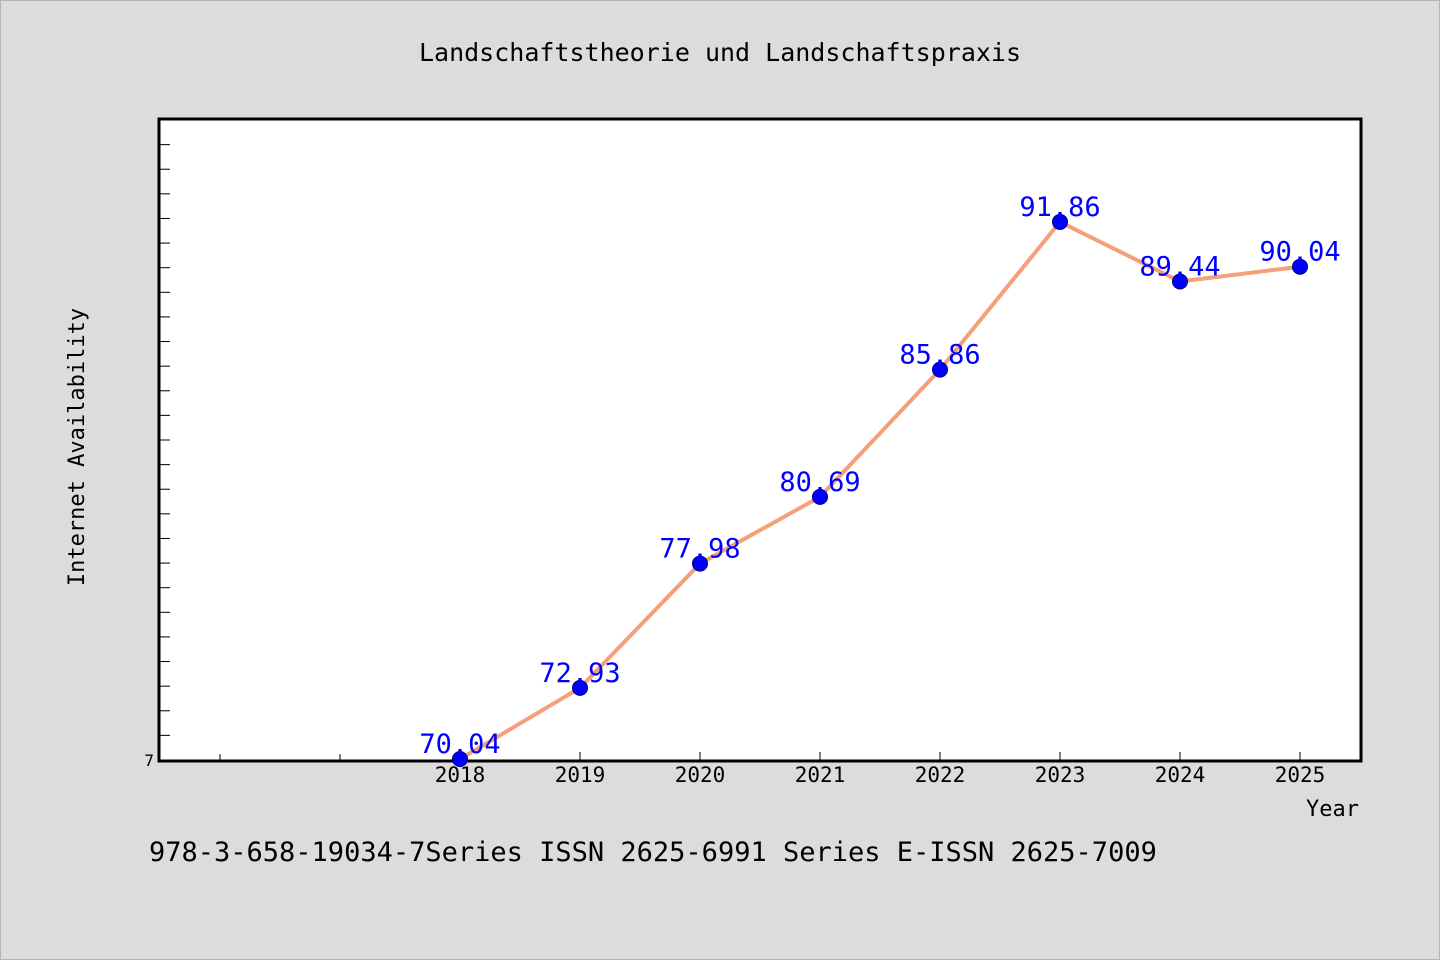  I want to click on x-tick-label: 2023, so click(1060, 775).